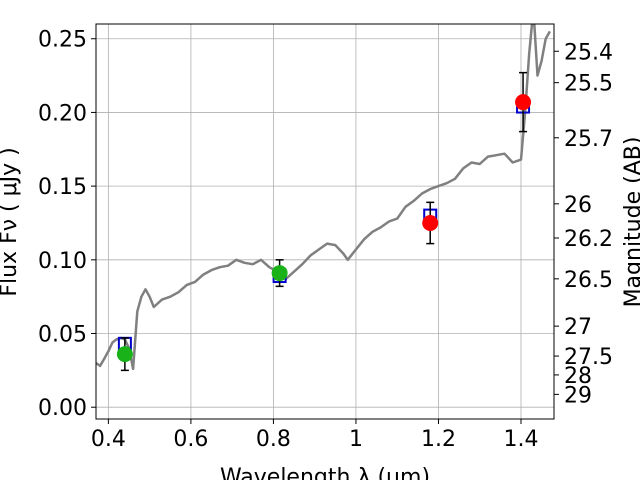 The height and width of the screenshot is (480, 640). What do you see at coordinates (62, 187) in the screenshot?
I see `y-tick-label: 0.15` at bounding box center [62, 187].